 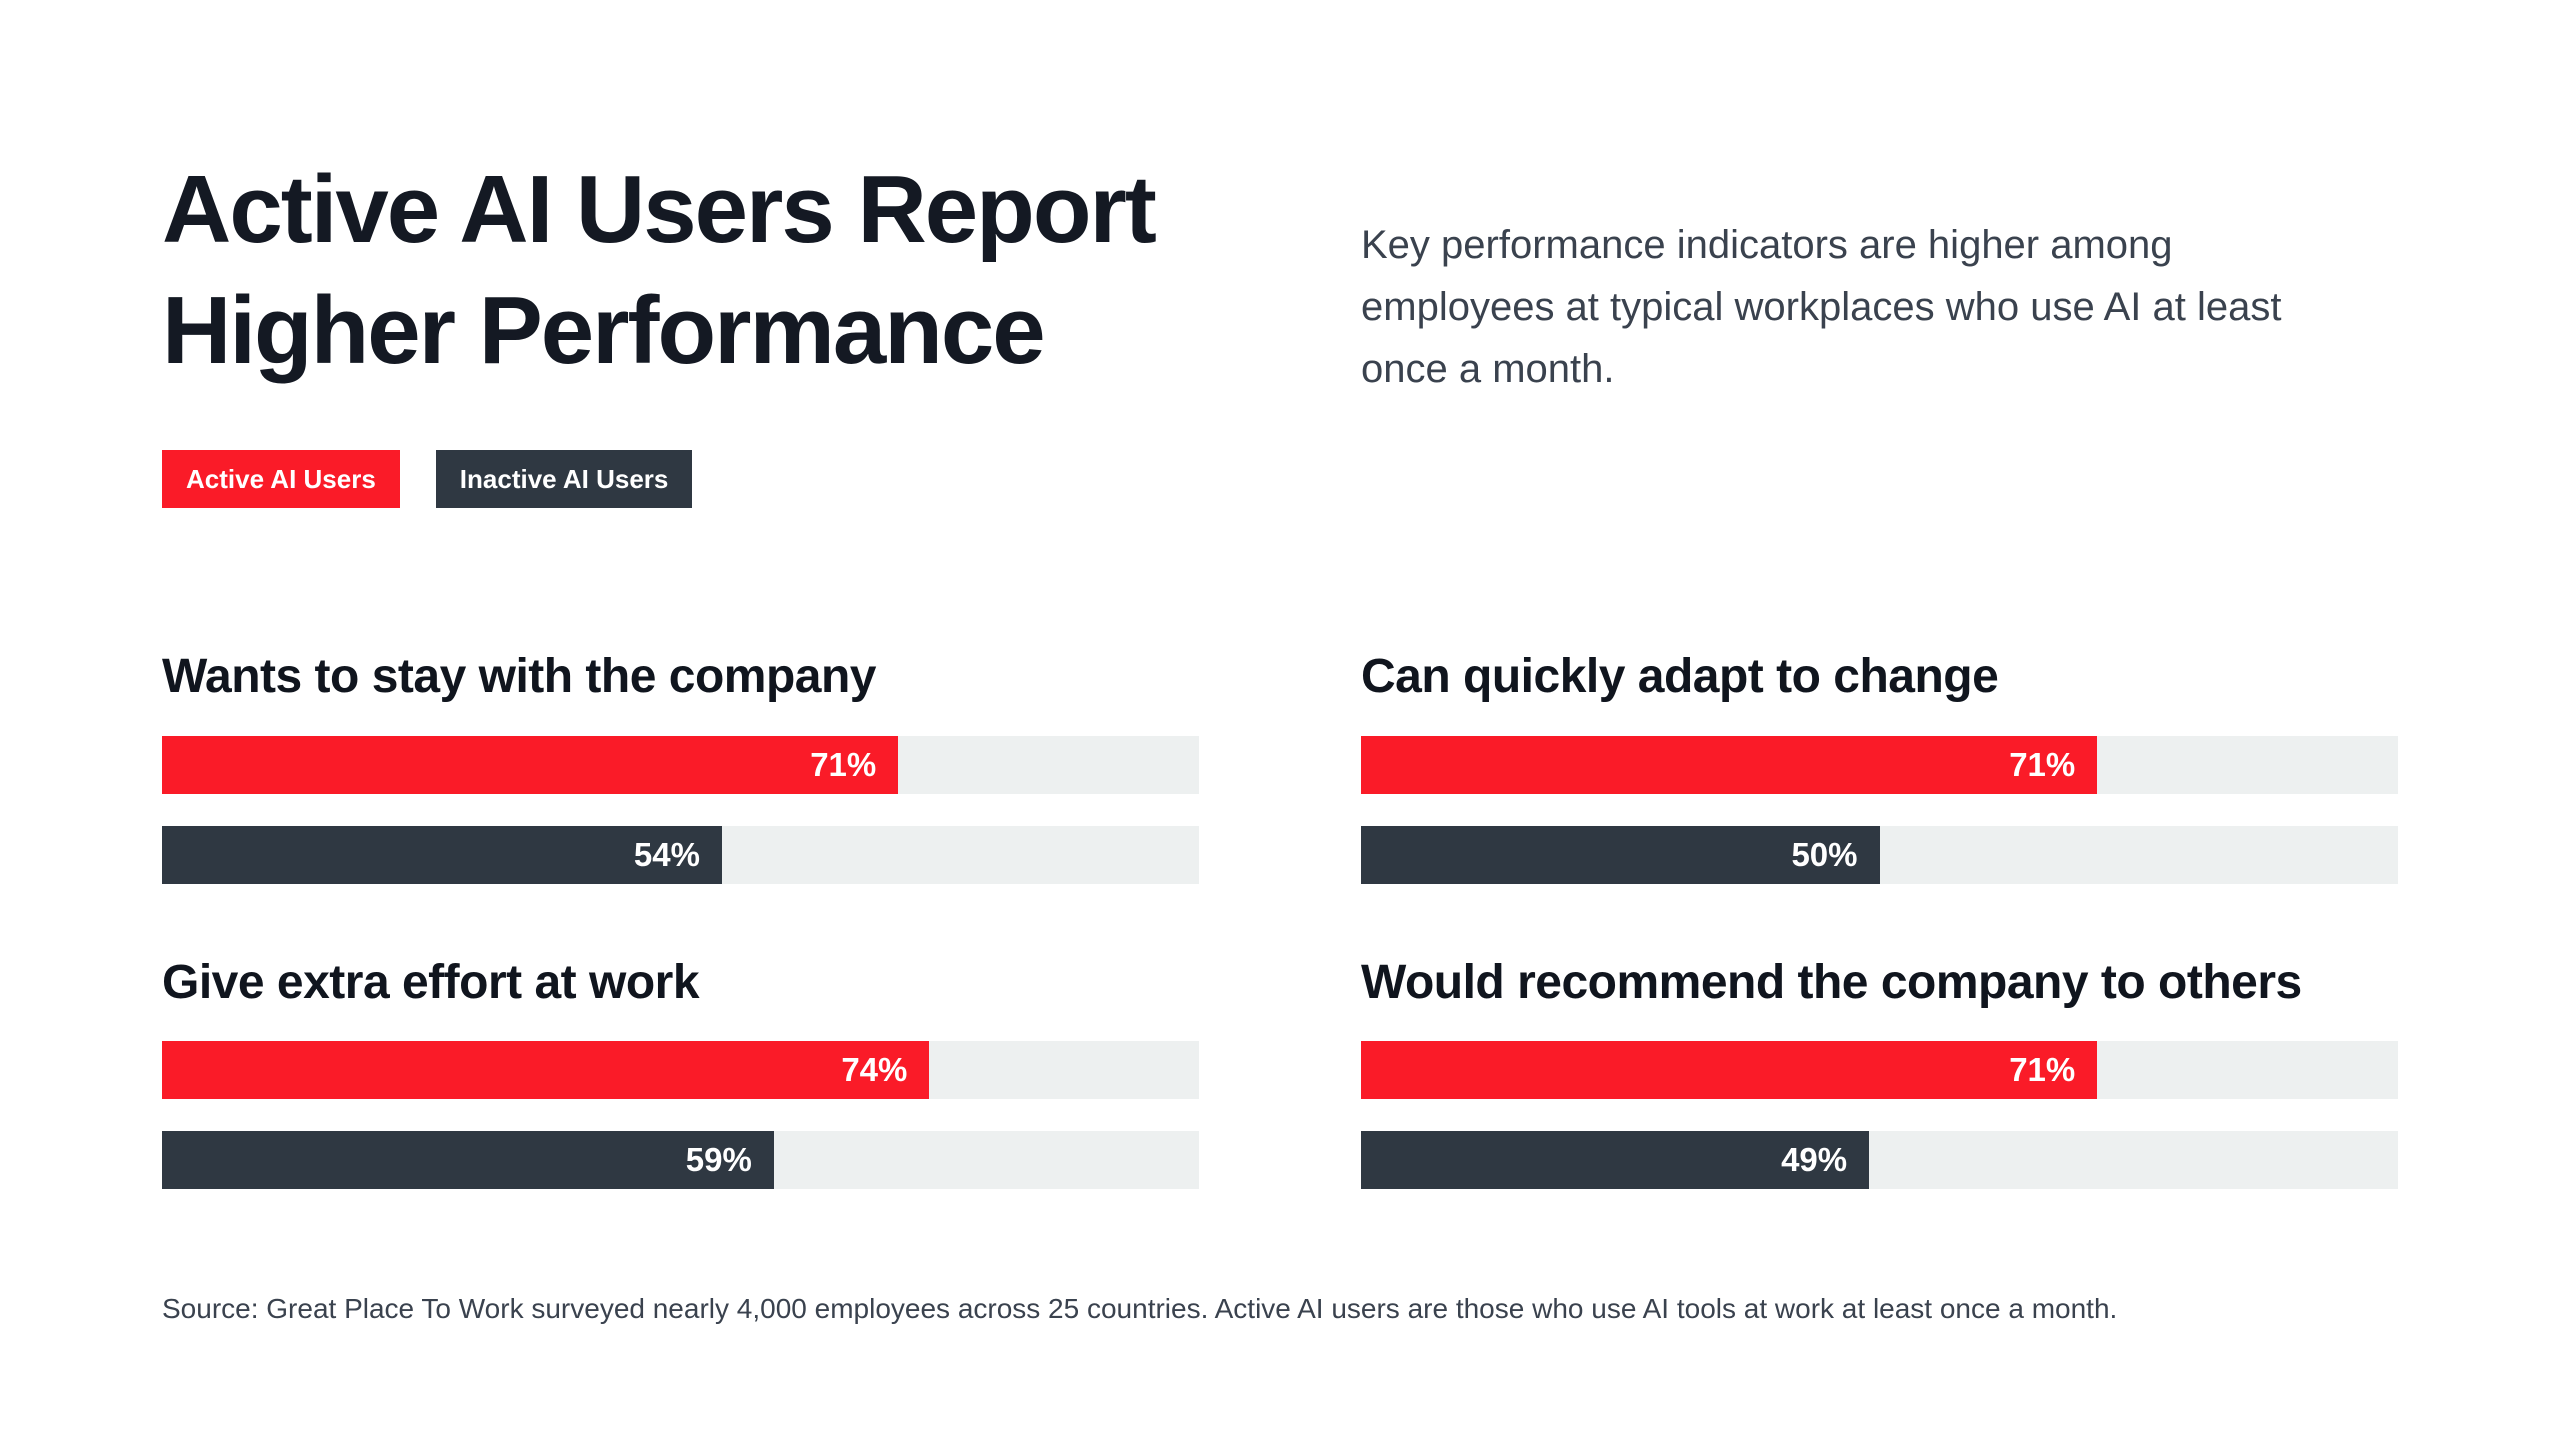 I want to click on legend-chip-active-ai-users: Active AI Users, so click(x=281, y=479).